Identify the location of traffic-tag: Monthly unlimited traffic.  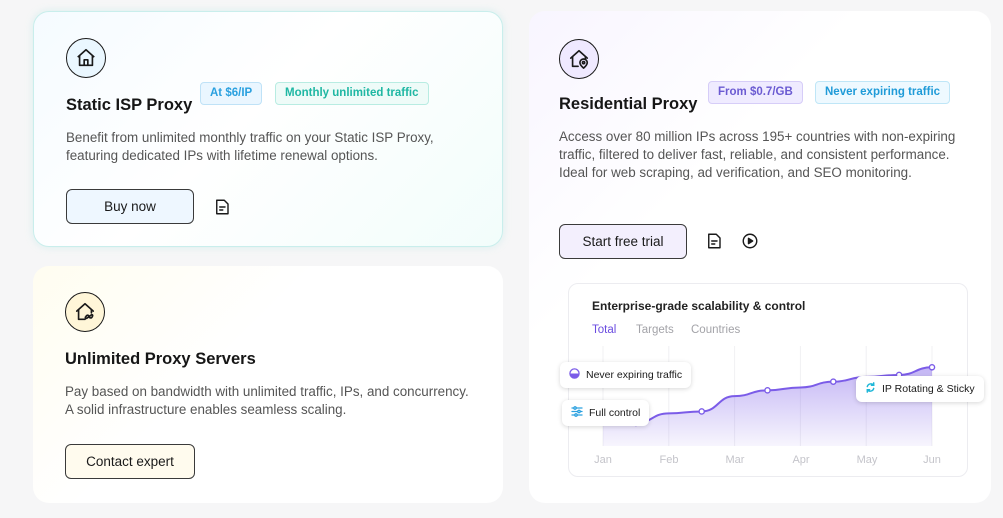
(352, 93).